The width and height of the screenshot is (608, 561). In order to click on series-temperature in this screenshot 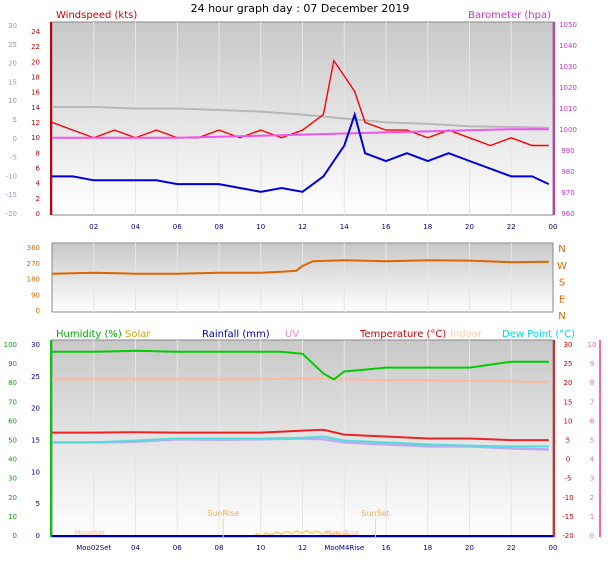, I will do `click(300, 435)`.